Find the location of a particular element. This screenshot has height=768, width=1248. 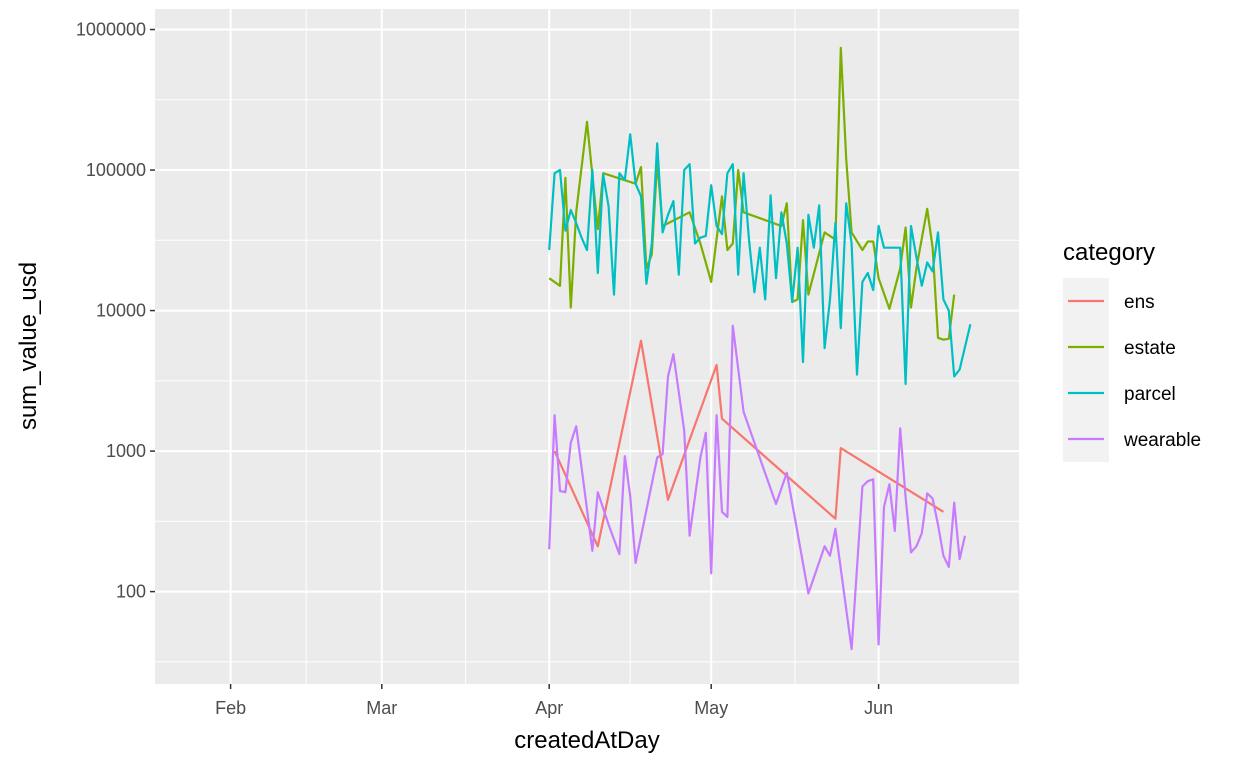

legend-title: category is located at coordinates (1109, 252).